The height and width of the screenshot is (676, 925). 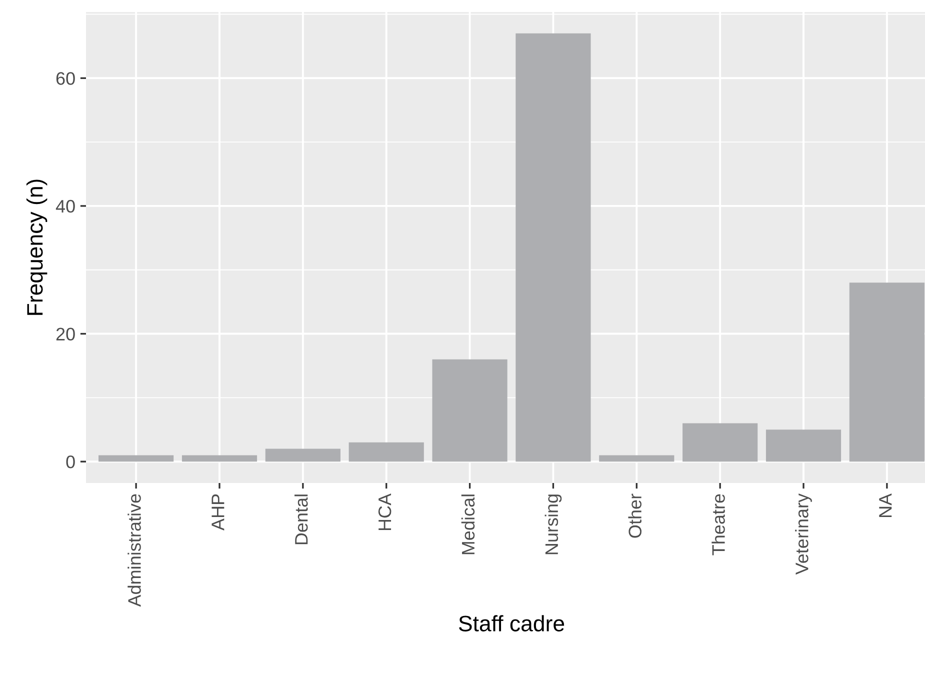 I want to click on x-tick-label: Nursing, so click(x=553, y=524).